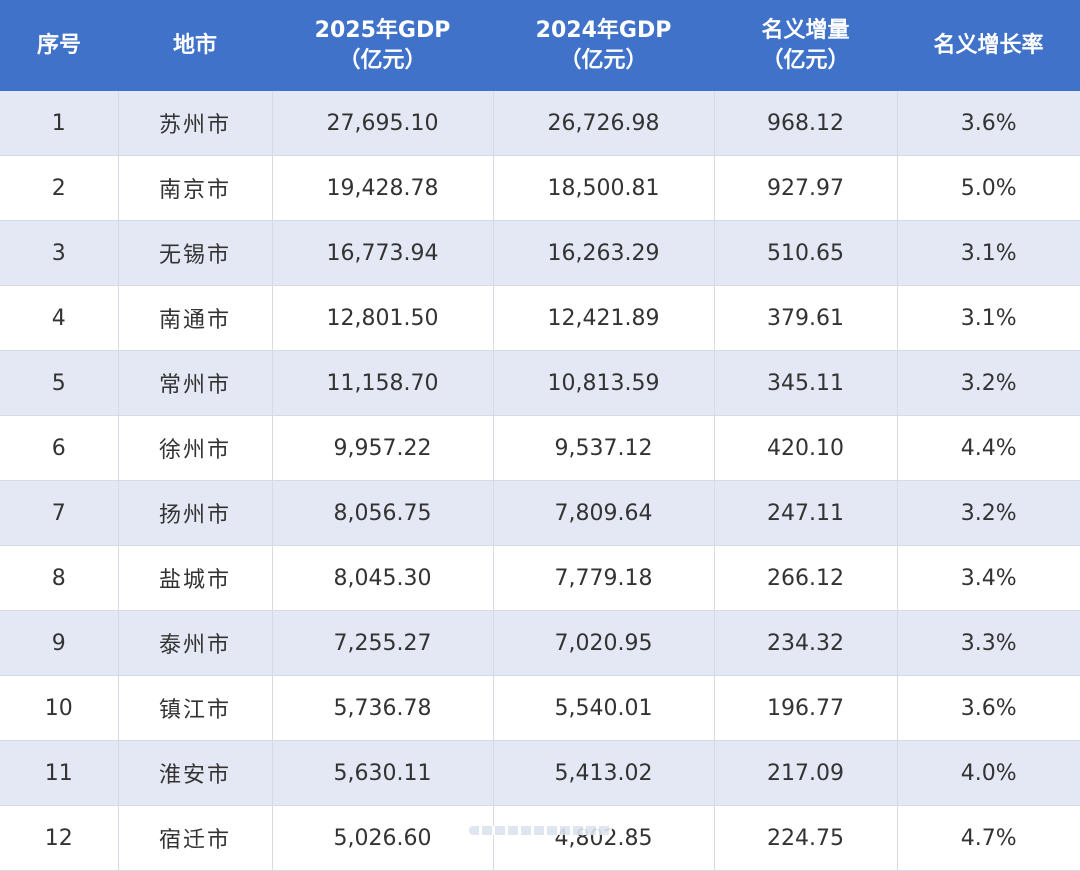  I want to click on cell-rank: 10, so click(59, 708).